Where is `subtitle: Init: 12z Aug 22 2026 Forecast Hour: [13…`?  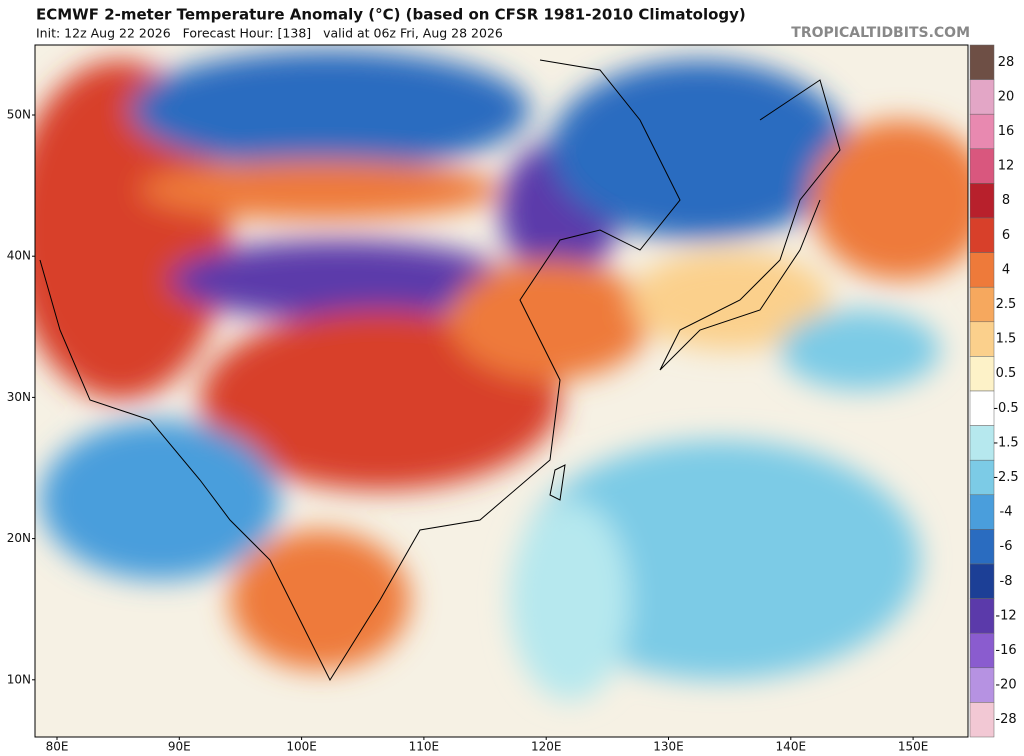 subtitle: Init: 12z Aug 22 2026 Forecast Hour: [13… is located at coordinates (269, 33).